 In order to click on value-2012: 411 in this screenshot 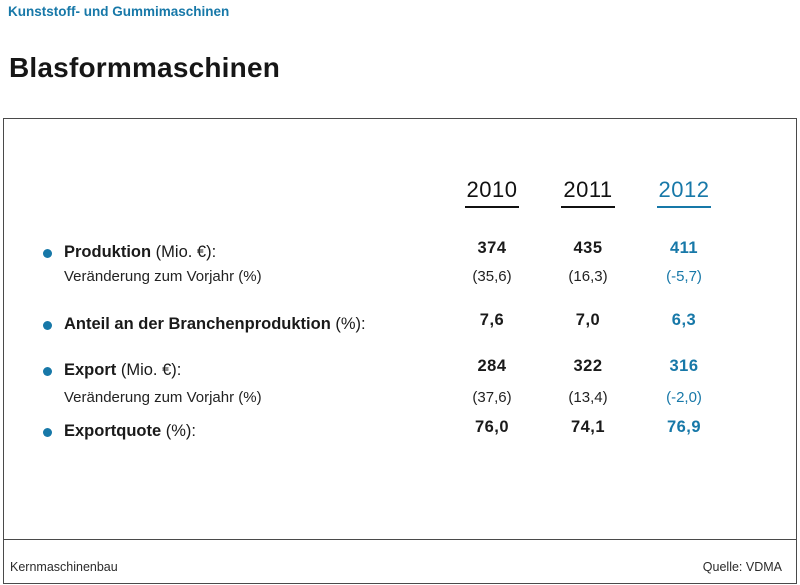, I will do `click(684, 248)`.